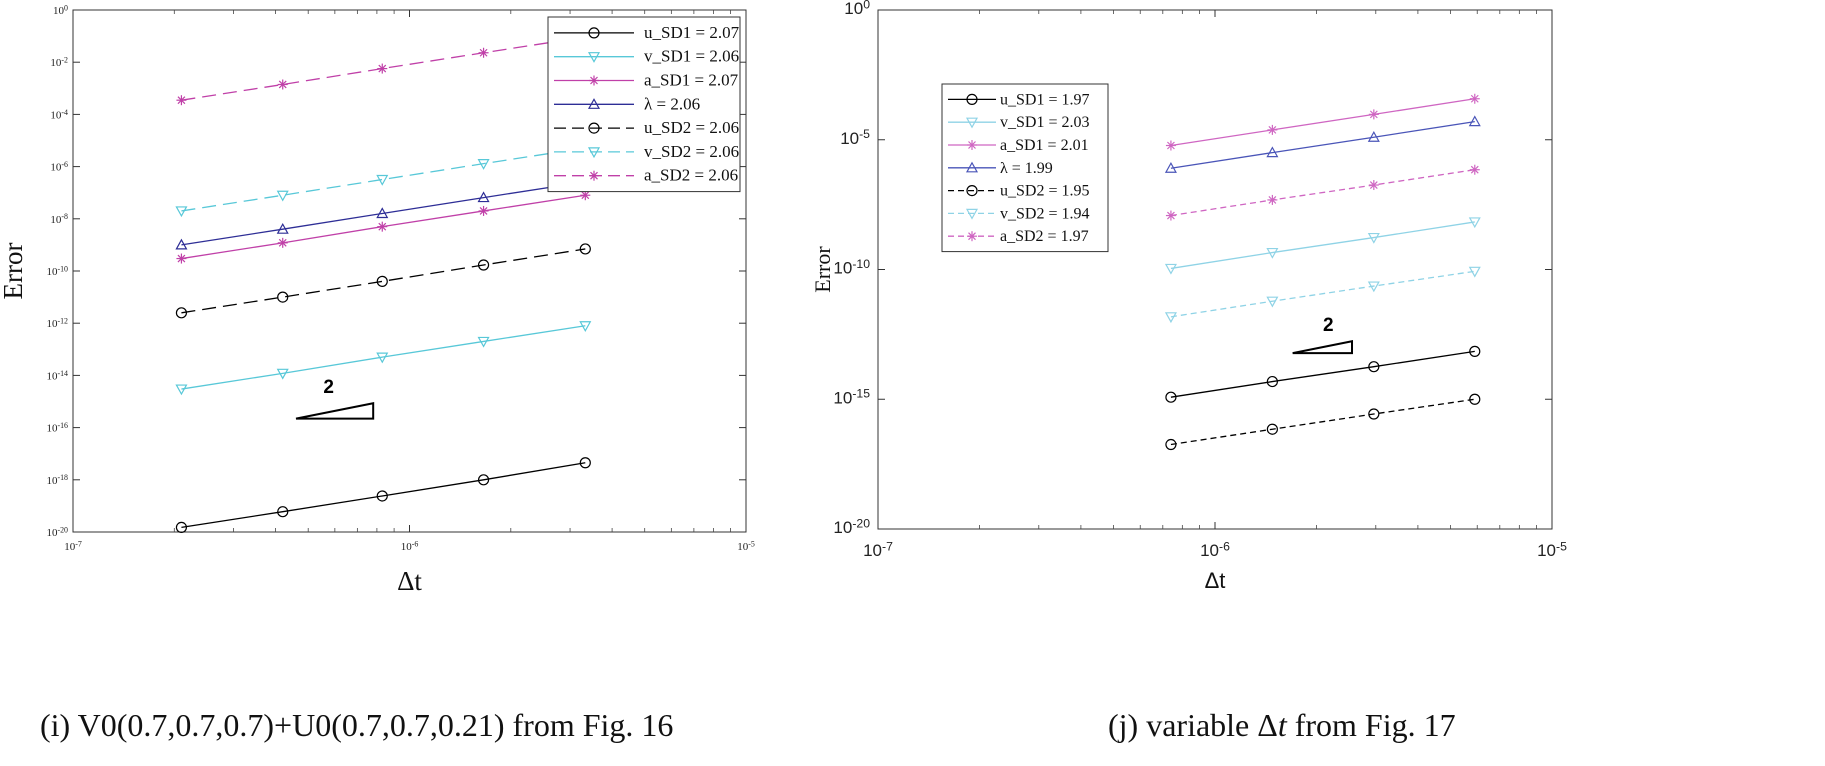 Image resolution: width=1825 pixels, height=766 pixels. What do you see at coordinates (59, 219) in the screenshot?
I see `y-tick-label: 10⁻⁸` at bounding box center [59, 219].